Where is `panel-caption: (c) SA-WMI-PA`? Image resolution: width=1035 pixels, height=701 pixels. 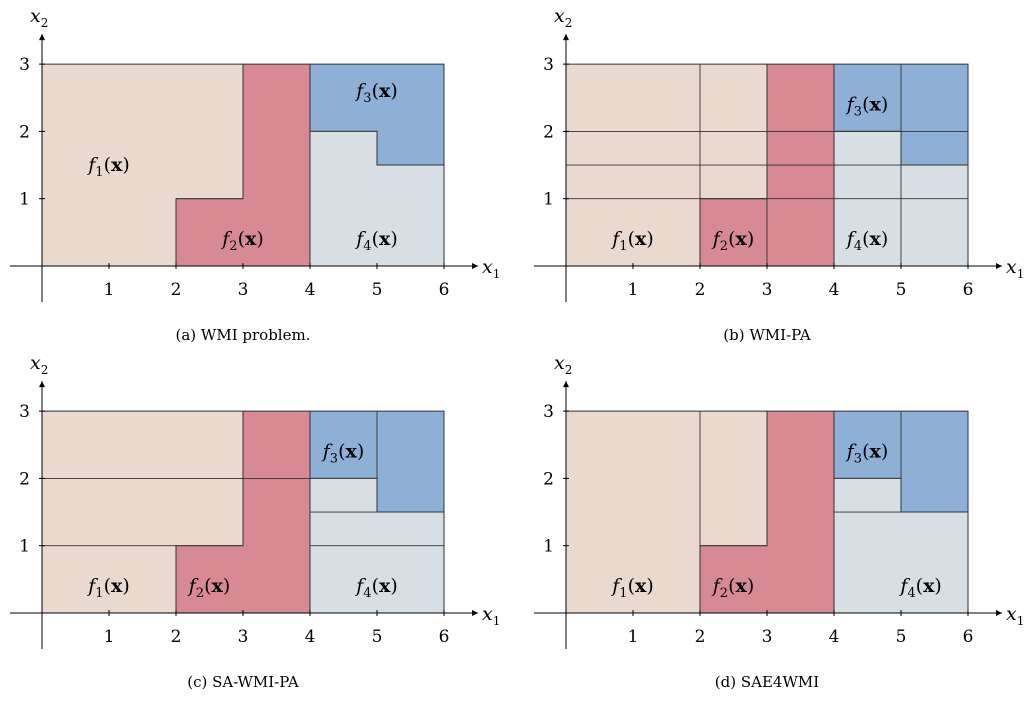 panel-caption: (c) SA-WMI-PA is located at coordinates (243, 682).